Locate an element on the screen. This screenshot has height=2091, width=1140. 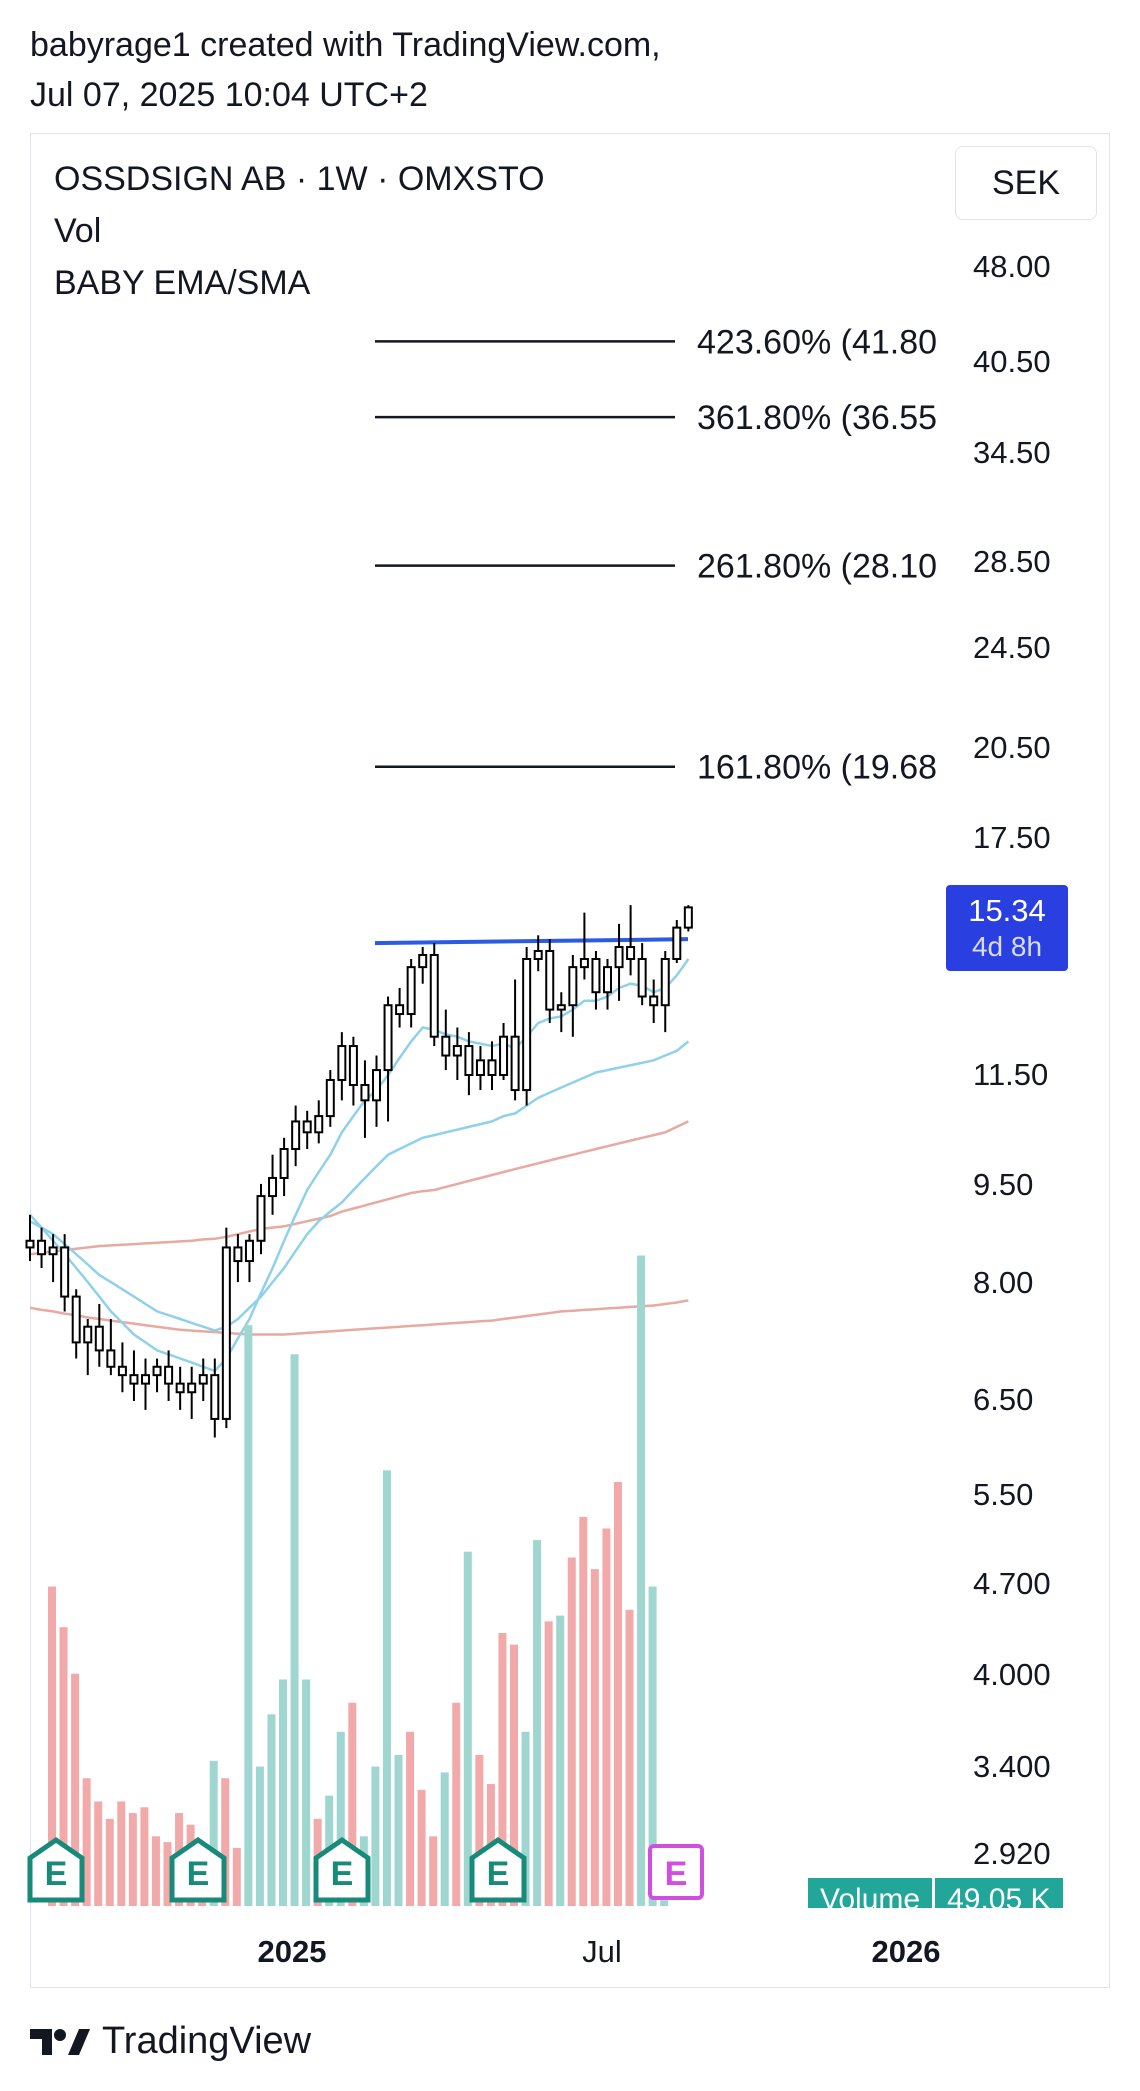
y-tick-label: 48.00 is located at coordinates (1012, 266).